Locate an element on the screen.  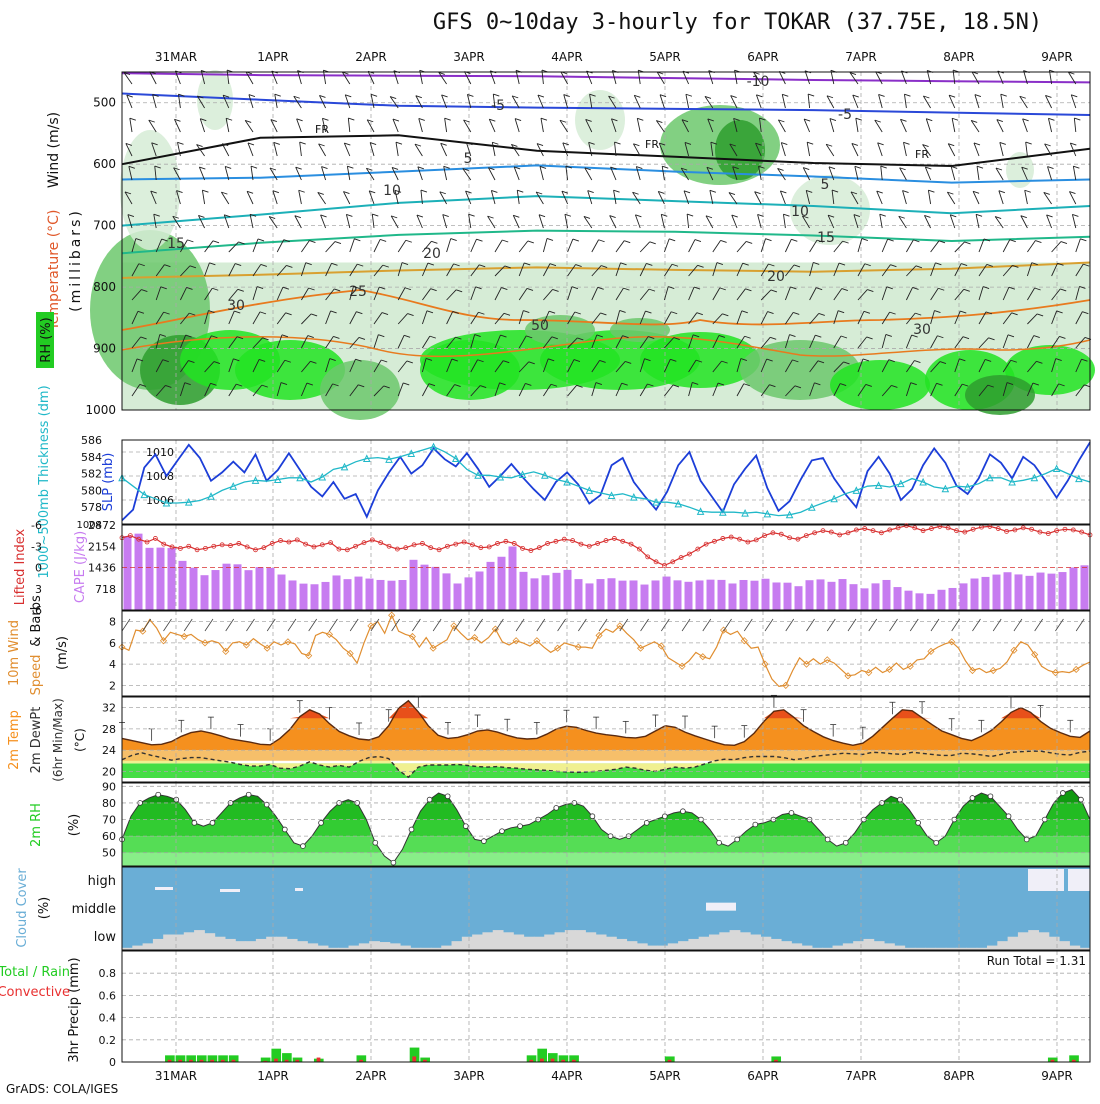
contour-label: 30 is located at coordinates (236, 306).